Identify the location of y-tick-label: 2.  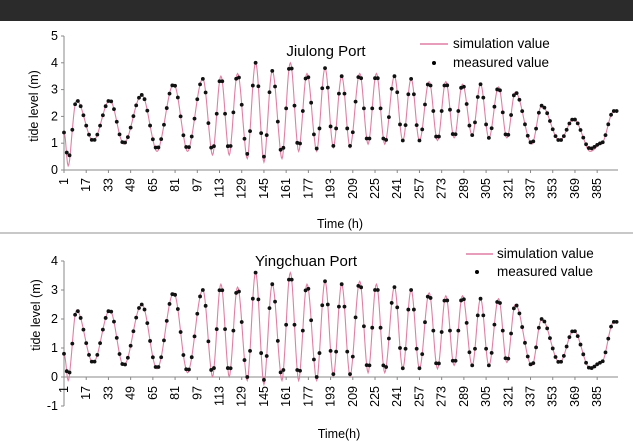
(54, 116).